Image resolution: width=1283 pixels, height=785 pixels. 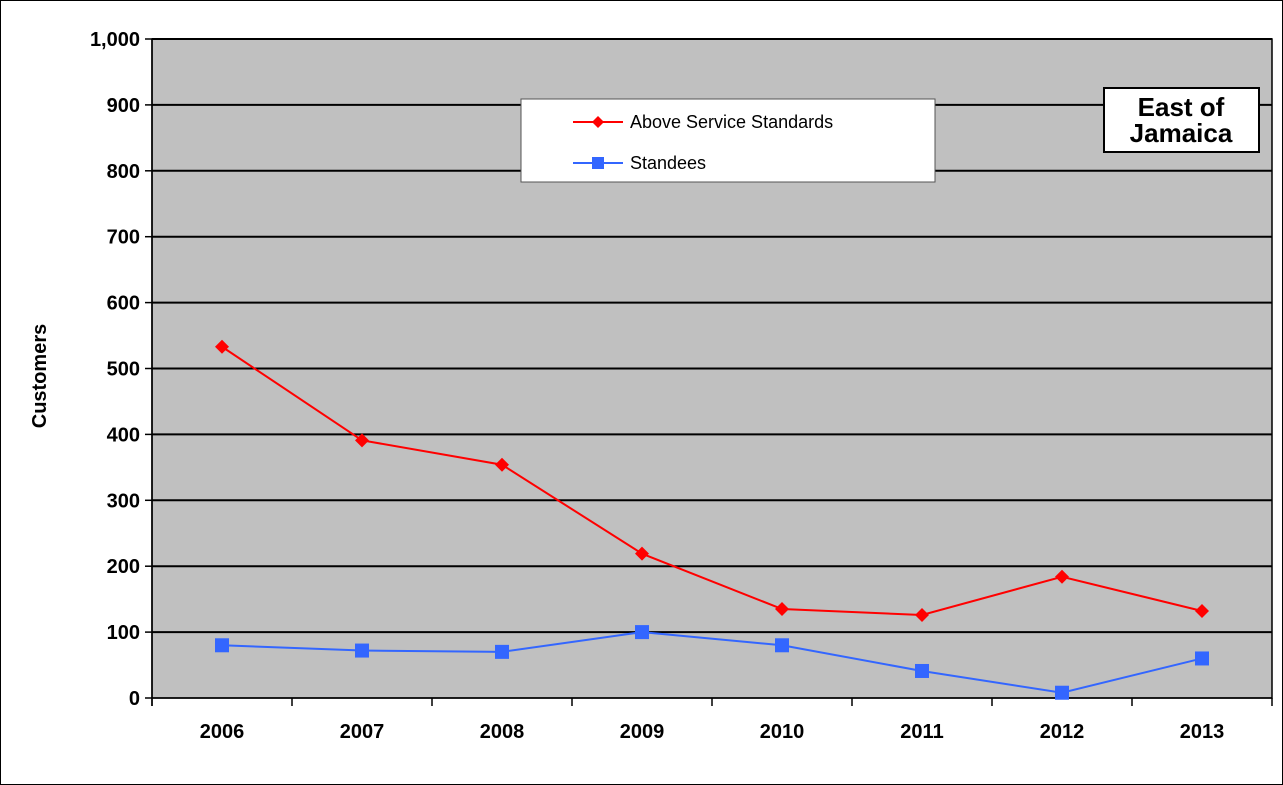 What do you see at coordinates (222, 732) in the screenshot?
I see `x-tick-label: 2006` at bounding box center [222, 732].